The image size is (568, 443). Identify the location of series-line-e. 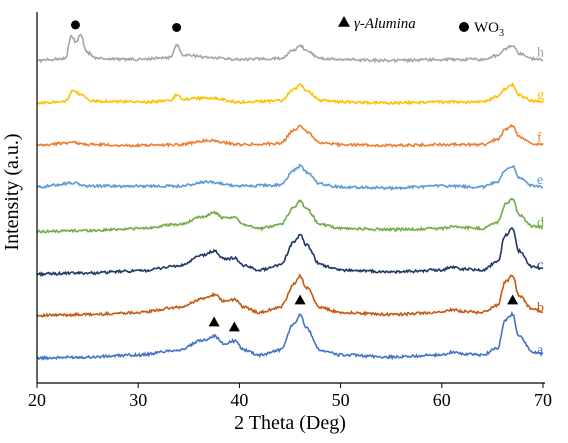
(290, 177).